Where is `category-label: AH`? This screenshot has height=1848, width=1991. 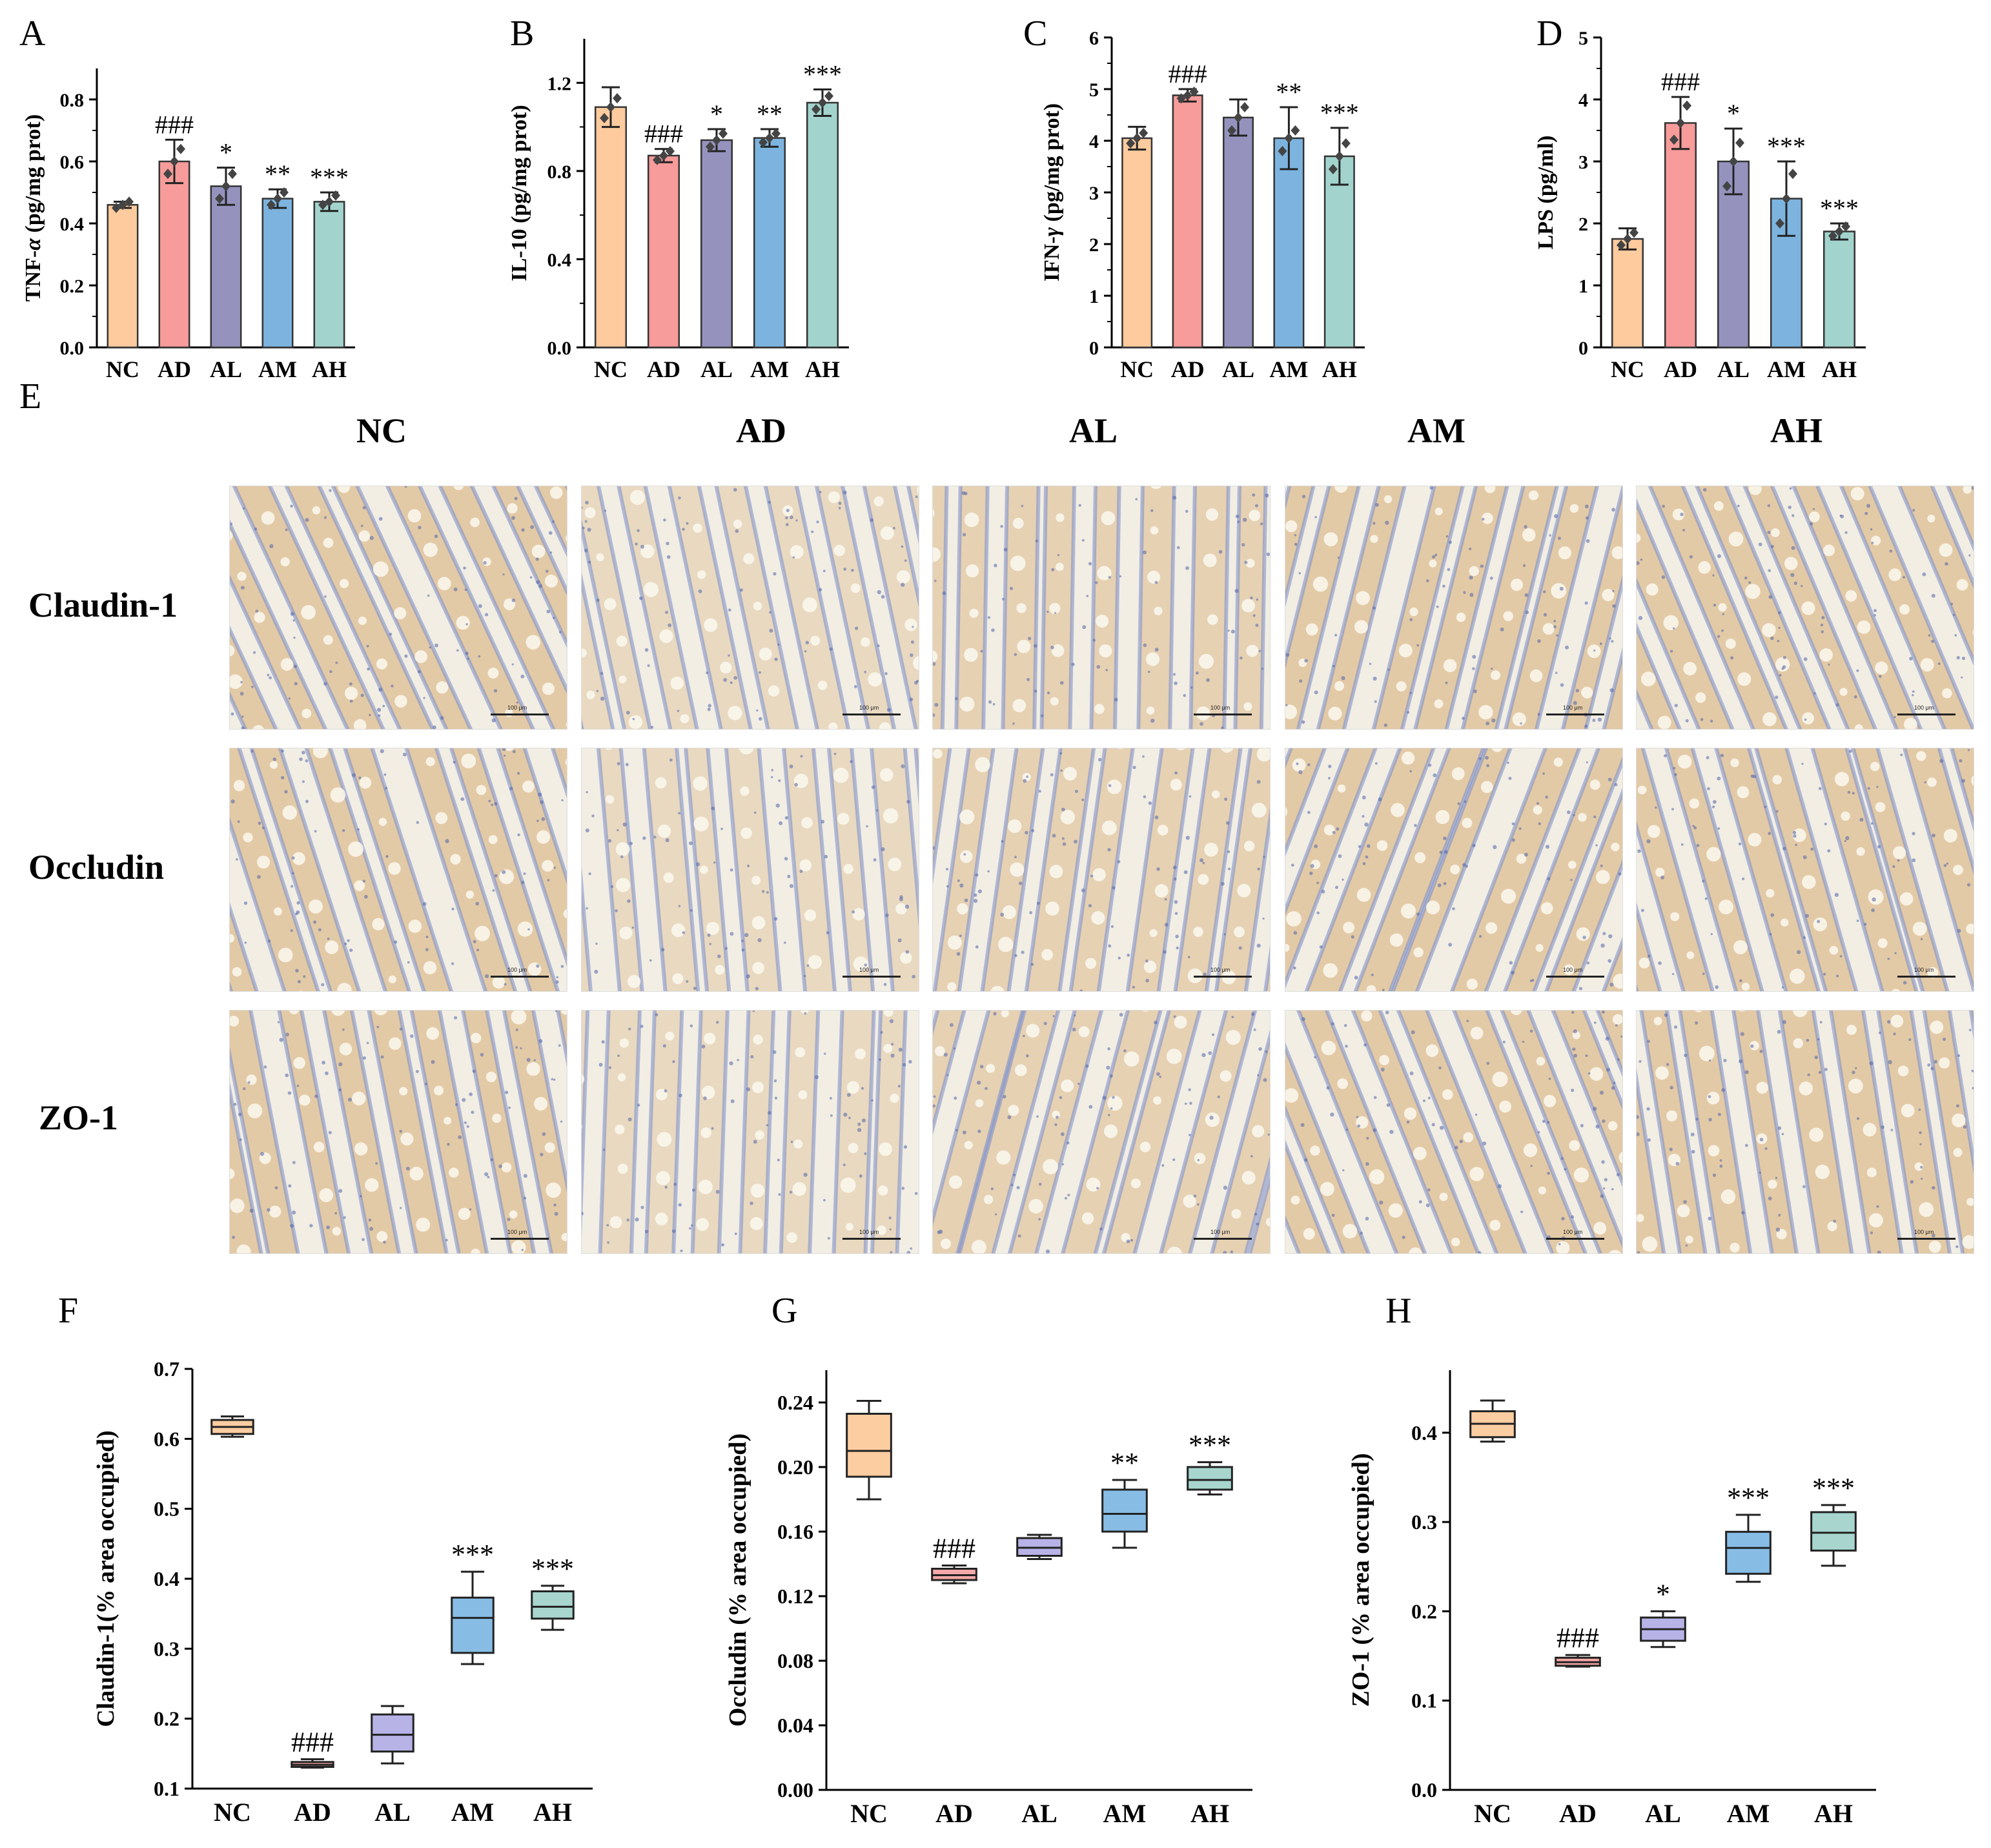
category-label: AH is located at coordinates (1209, 1814).